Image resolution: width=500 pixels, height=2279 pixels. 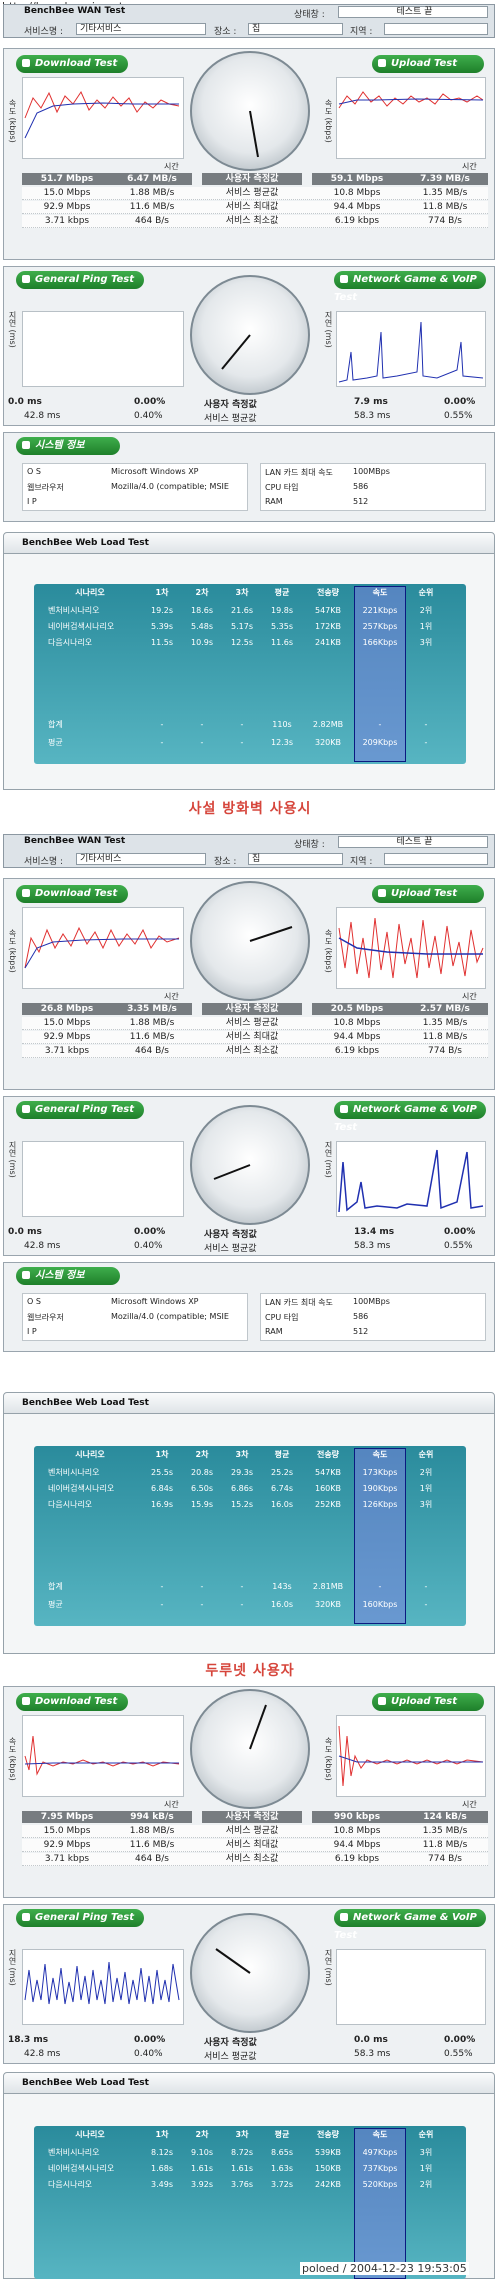 I want to click on table-cell: 160KB, so click(x=327, y=1488).